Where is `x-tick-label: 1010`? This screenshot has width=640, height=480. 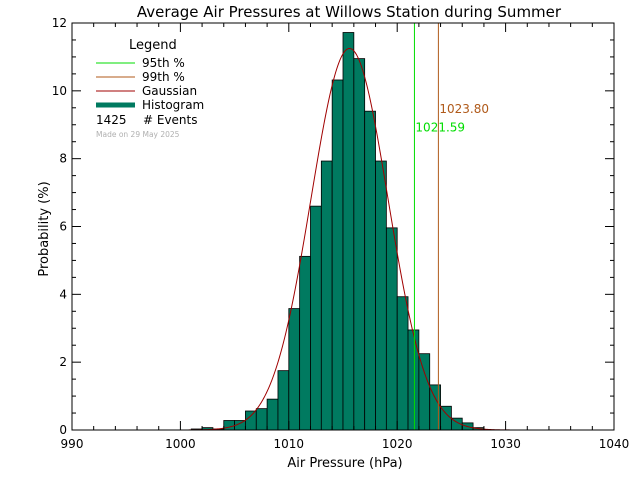
x-tick-label: 1010 is located at coordinates (289, 444).